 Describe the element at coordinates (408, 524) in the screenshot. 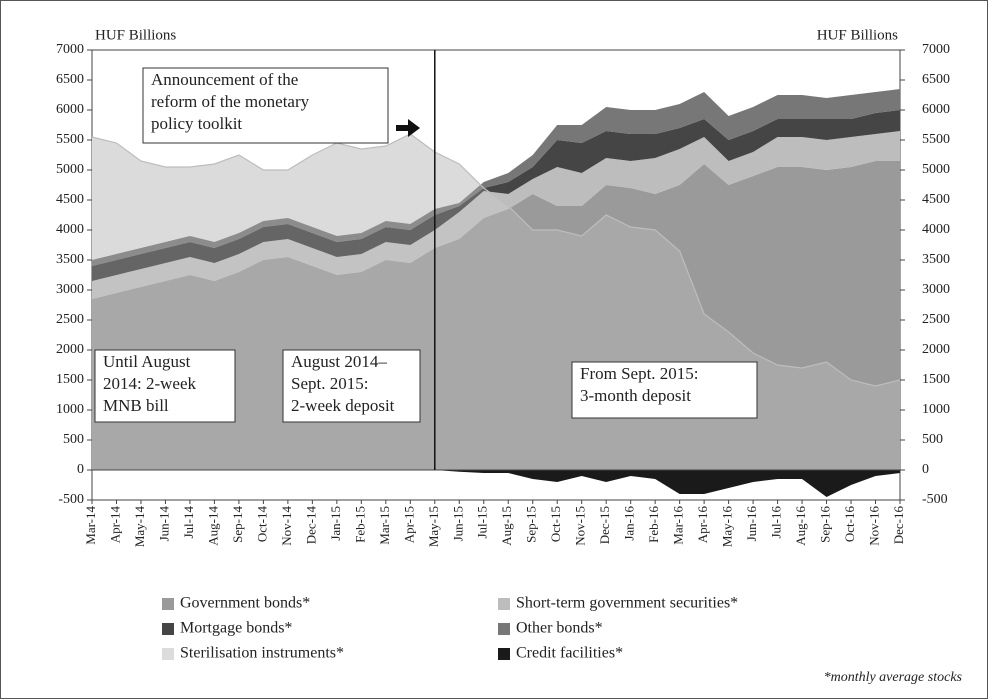

I see `x-tick-label: Apr-15` at that location.